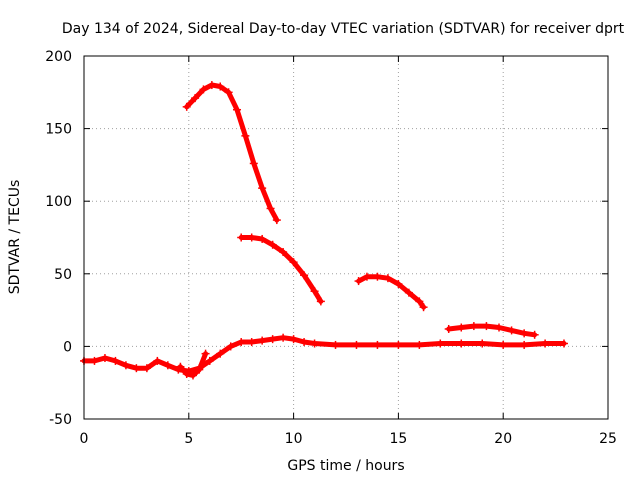  I want to click on series-baseline, so click(324, 354).